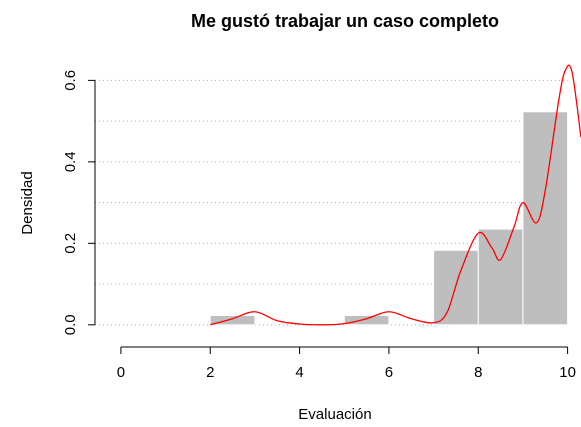 The image size is (581, 427). Describe the element at coordinates (299, 372) in the screenshot. I see `x-tick-label: 4` at that location.